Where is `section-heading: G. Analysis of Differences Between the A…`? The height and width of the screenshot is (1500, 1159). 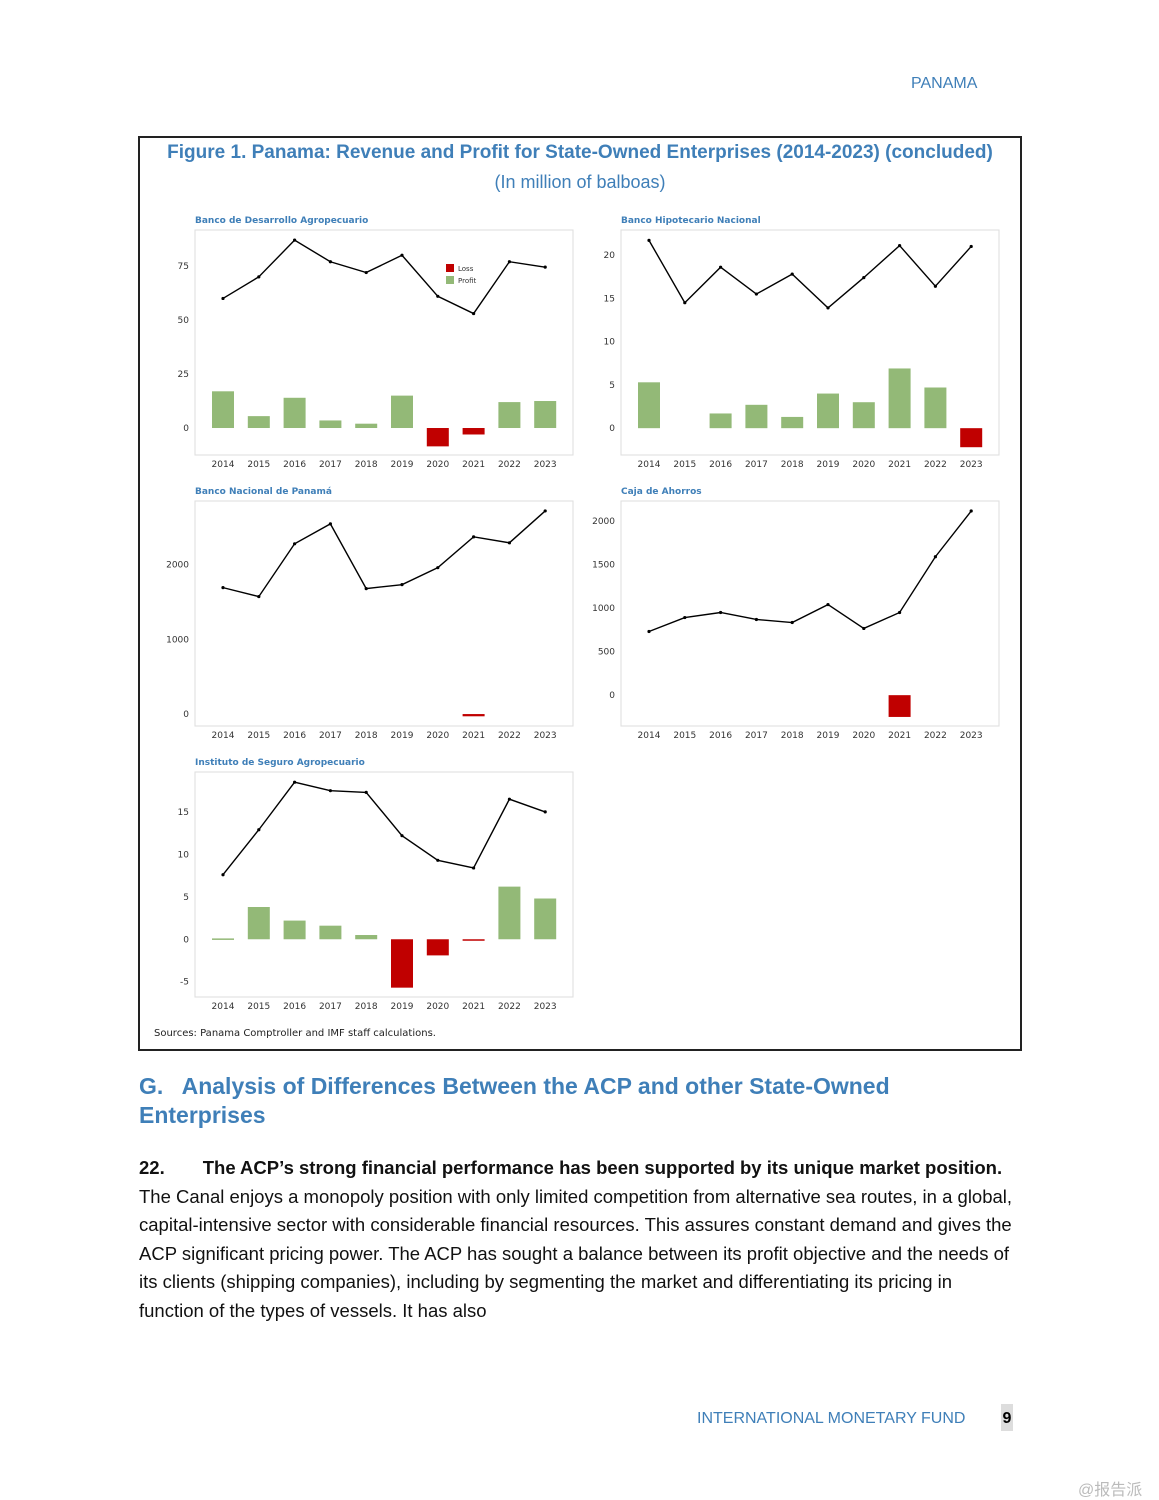
section-heading: G. Analysis of Differences Between the A… is located at coordinates (518, 1100).